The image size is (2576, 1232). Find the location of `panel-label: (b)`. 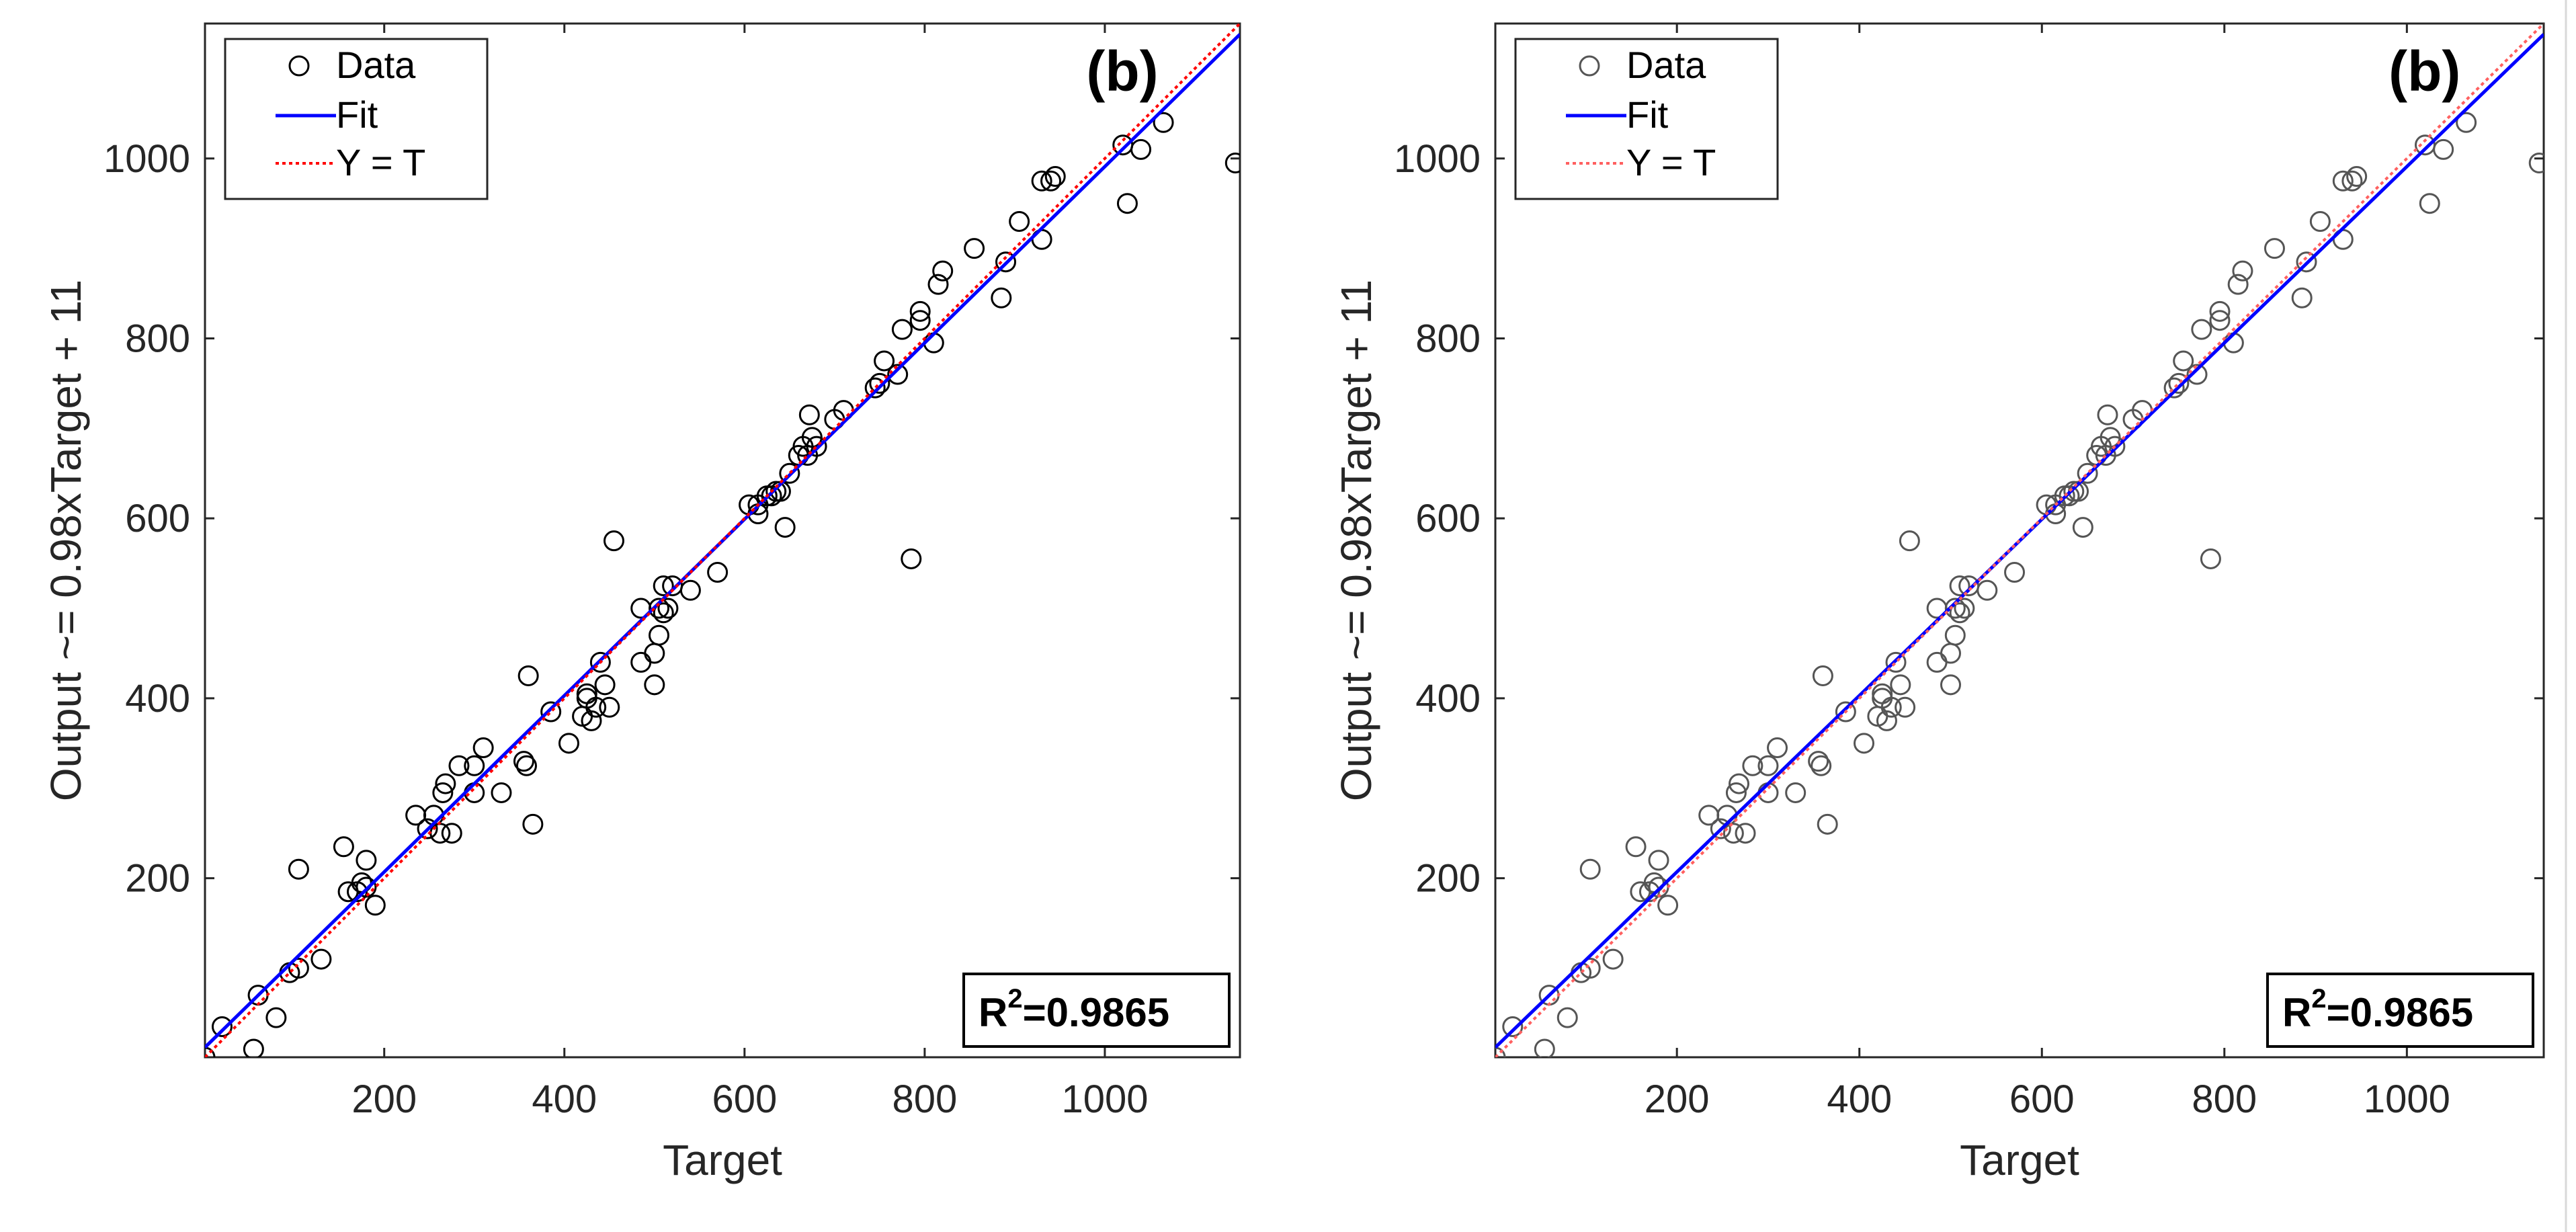

panel-label: (b) is located at coordinates (2424, 71).